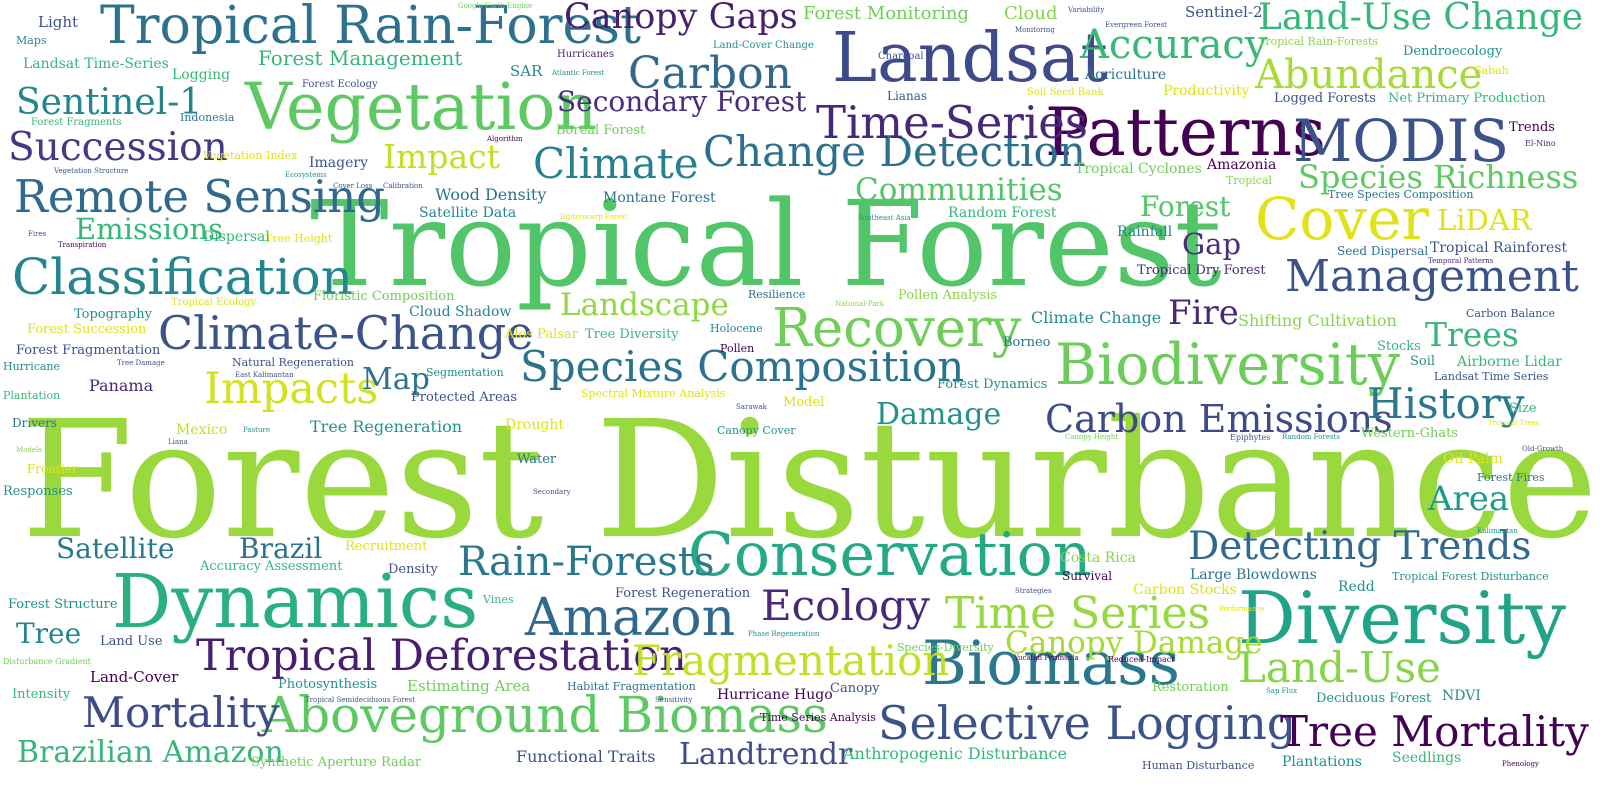 The height and width of the screenshot is (800, 1600). Describe the element at coordinates (552, 492) in the screenshot. I see `word-secondary: Secondary` at that location.